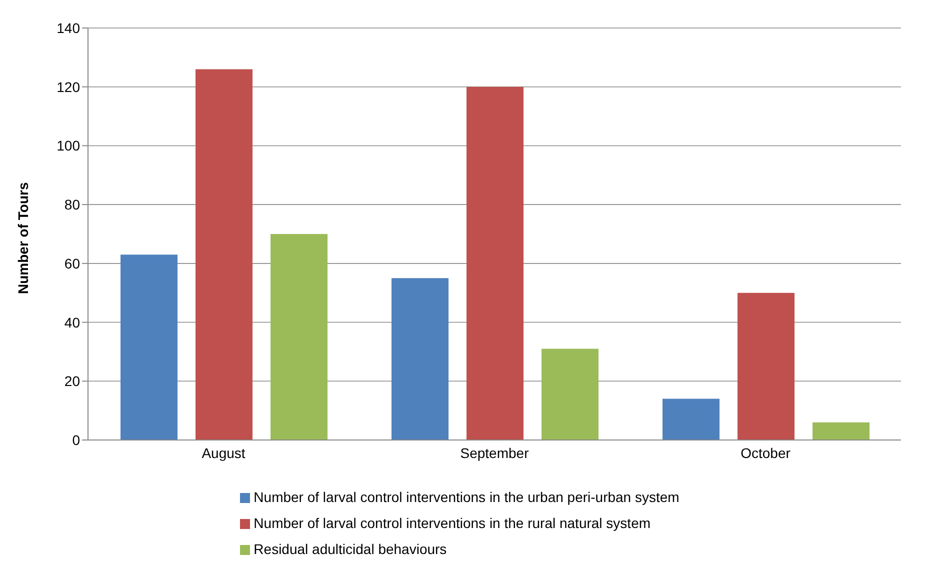 The image size is (929, 580). What do you see at coordinates (68, 28) in the screenshot?
I see `y-tick-label: 140` at bounding box center [68, 28].